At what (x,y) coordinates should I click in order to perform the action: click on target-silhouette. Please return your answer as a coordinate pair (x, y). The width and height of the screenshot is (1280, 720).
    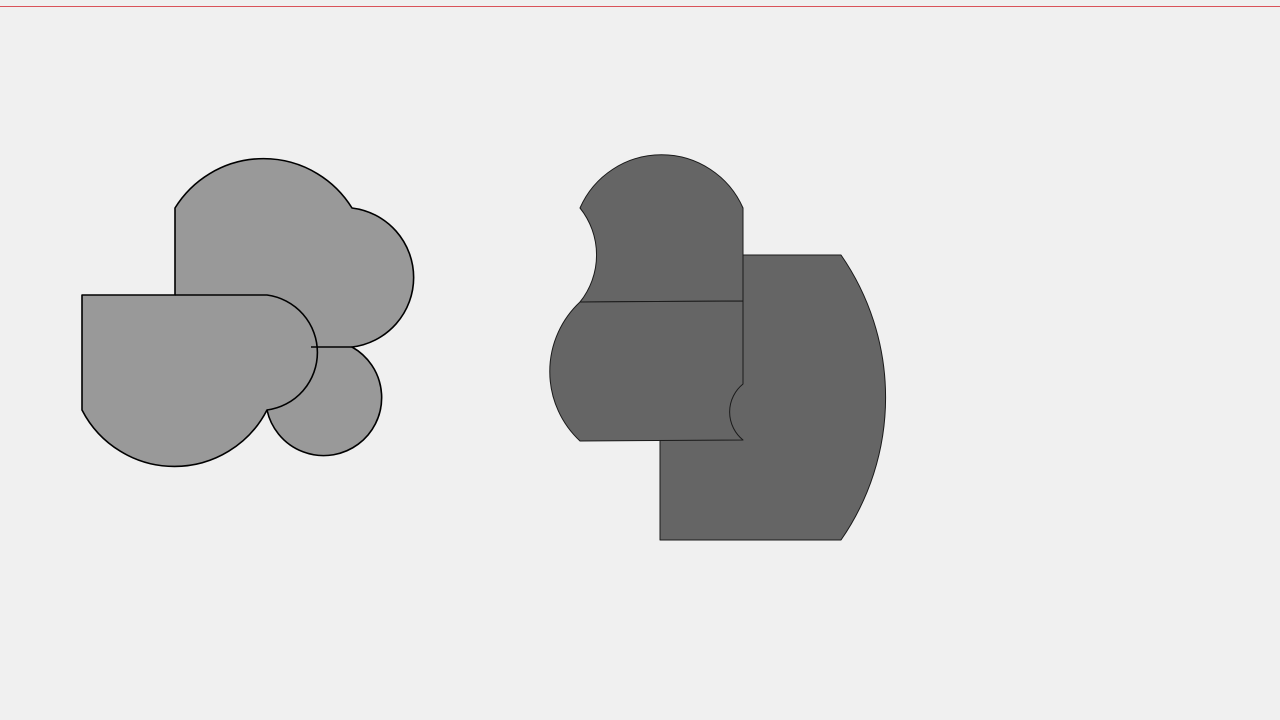
    Looking at the image, I should click on (248, 312).